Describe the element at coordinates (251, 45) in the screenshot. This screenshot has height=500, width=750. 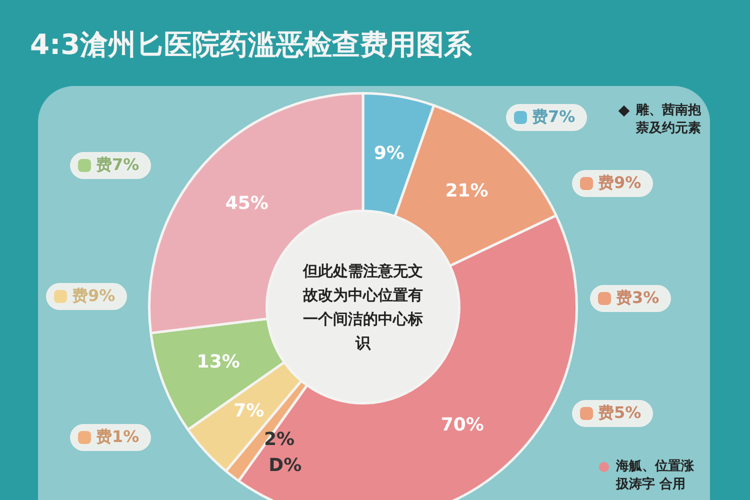
I see `chart-title: 4:3滄州匕医院药滥恶检查费用图系` at that location.